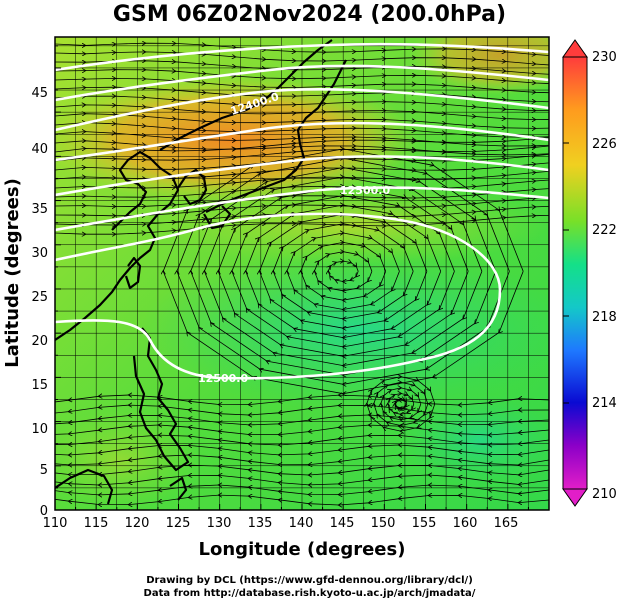  What do you see at coordinates (465, 523) in the screenshot?
I see `x-tick-label: 160` at bounding box center [465, 523].